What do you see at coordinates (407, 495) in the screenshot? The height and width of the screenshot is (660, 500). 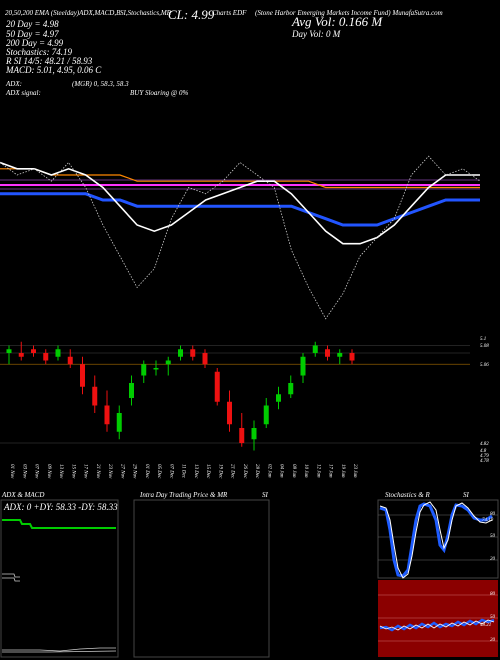 I see `stoch-panel-title: Stochastics & R` at bounding box center [407, 495].